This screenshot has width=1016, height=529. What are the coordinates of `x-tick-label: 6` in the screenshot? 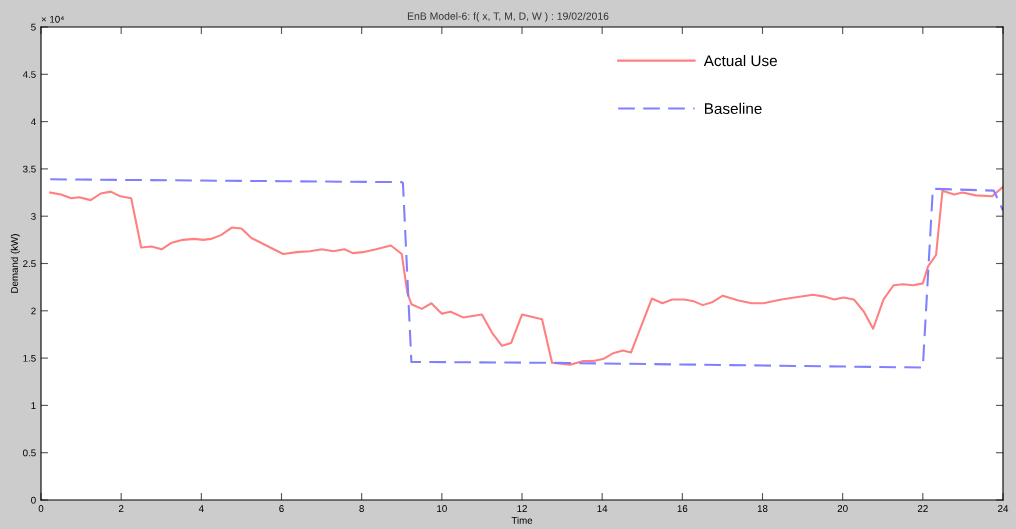 It's located at (281, 508).